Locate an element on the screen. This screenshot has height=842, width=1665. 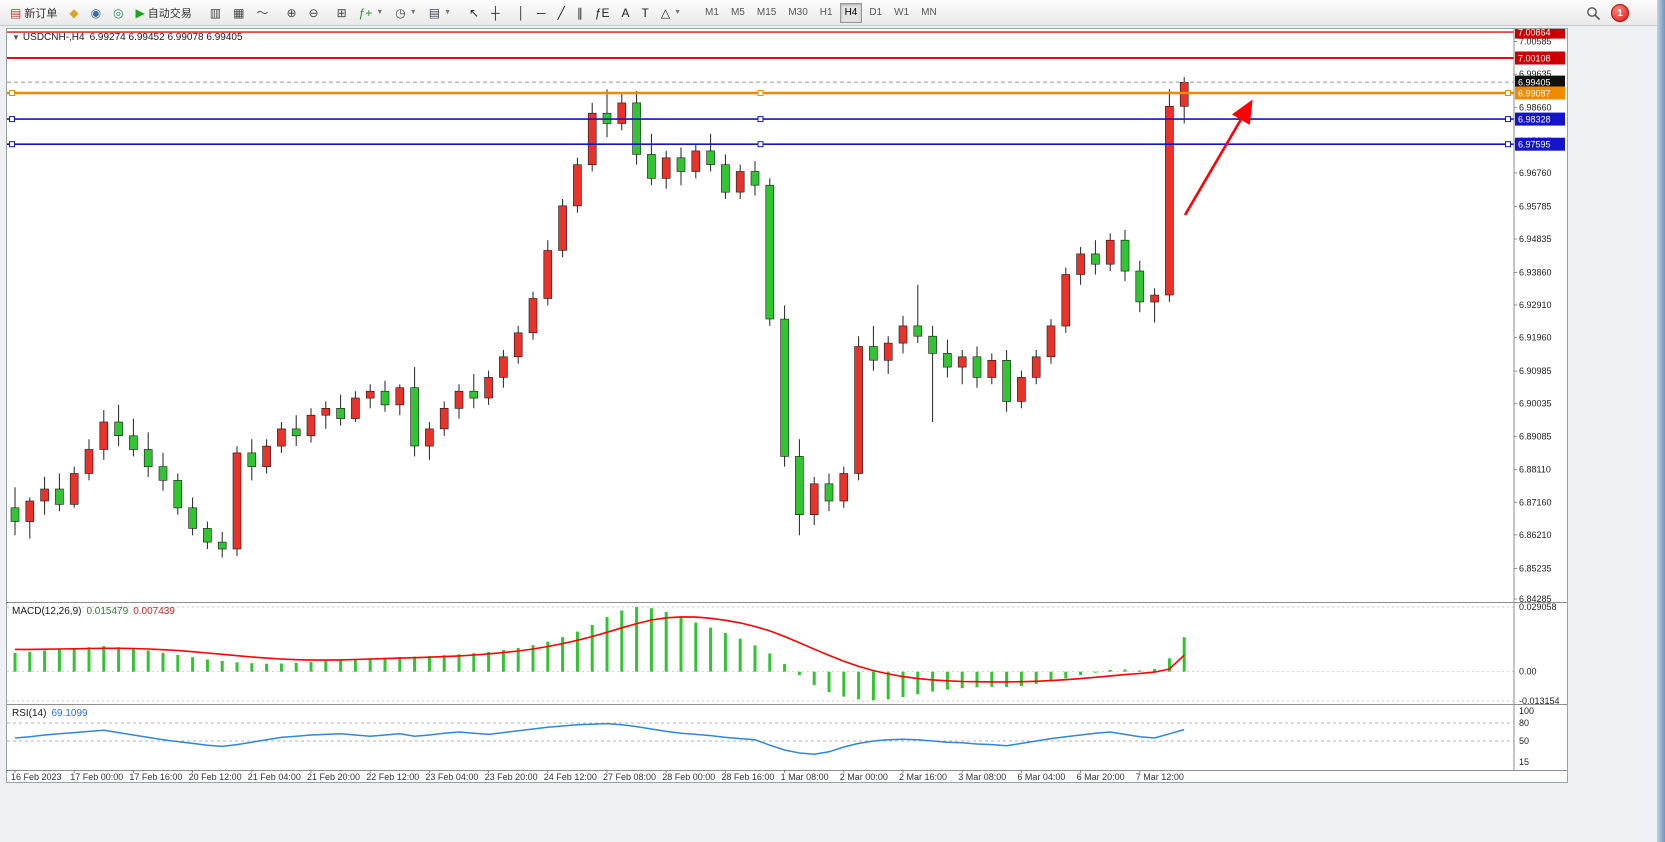
channel-button: ∥ is located at coordinates (580, 12).